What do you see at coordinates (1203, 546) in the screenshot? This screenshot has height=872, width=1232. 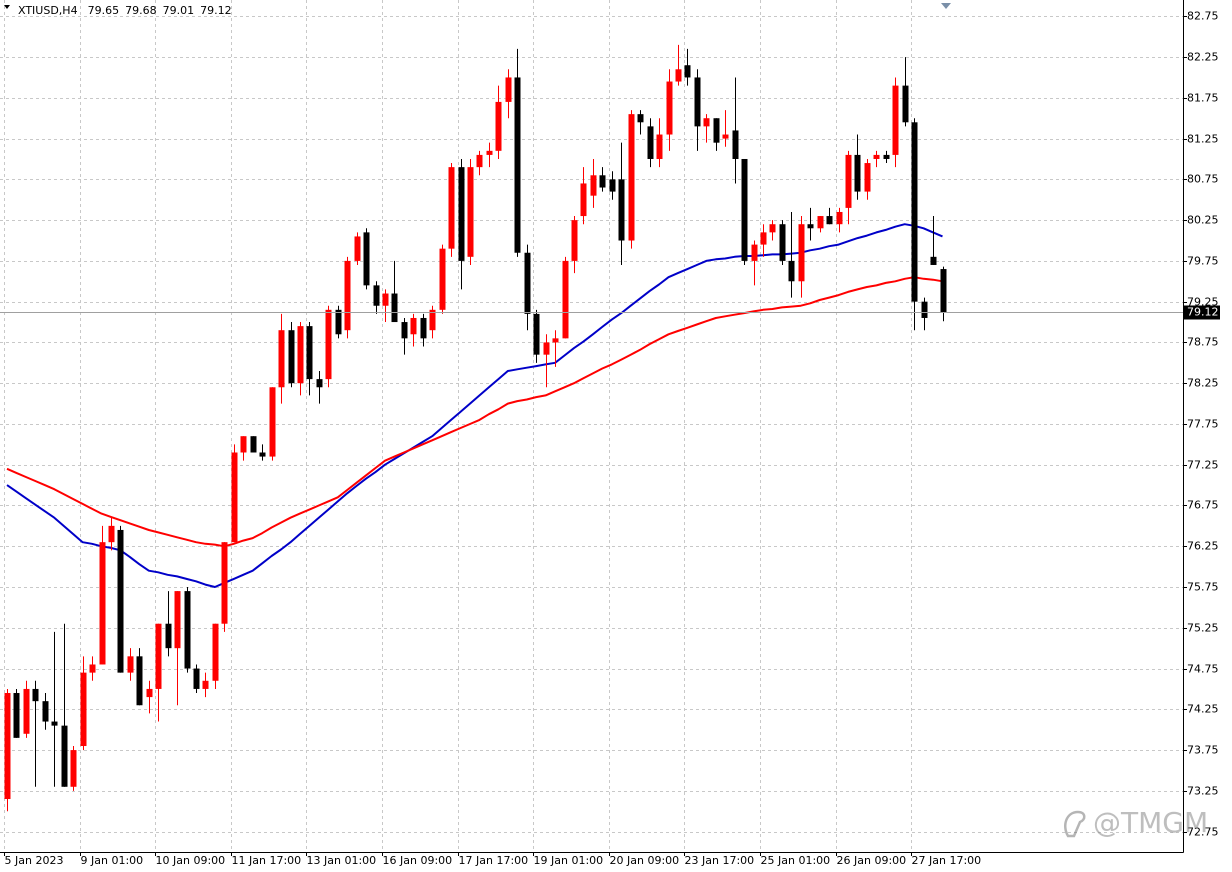 I see `y-tick-label: 76.25` at bounding box center [1203, 546].